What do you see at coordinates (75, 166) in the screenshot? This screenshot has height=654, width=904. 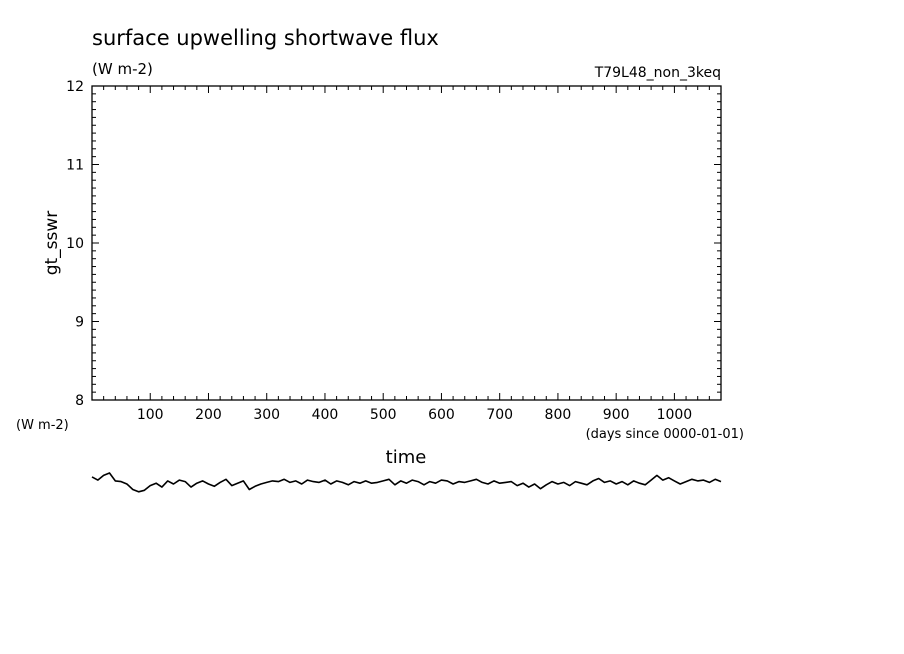 I see `y-tick-label: 11` at bounding box center [75, 166].